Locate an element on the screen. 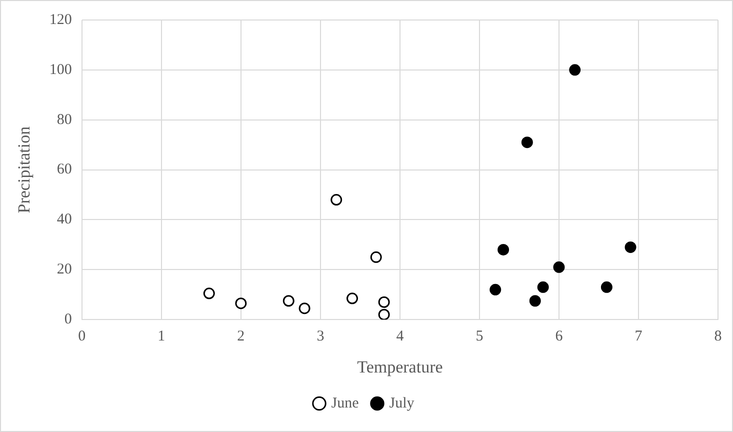  y-tick-label: 100 is located at coordinates (60, 70).